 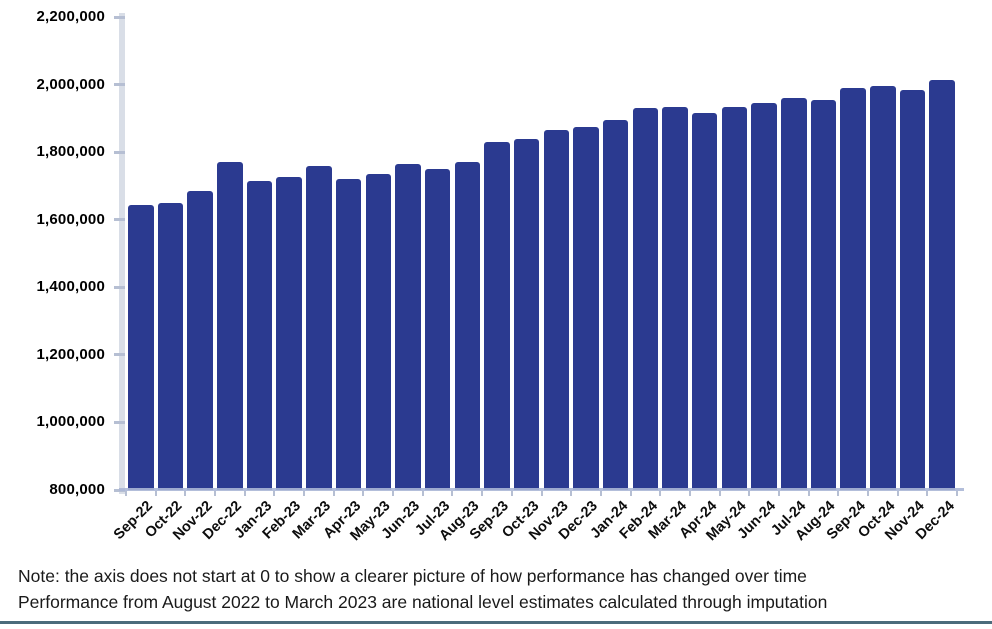 I want to click on y-tick-label: 1,200,000, so click(x=70, y=354).